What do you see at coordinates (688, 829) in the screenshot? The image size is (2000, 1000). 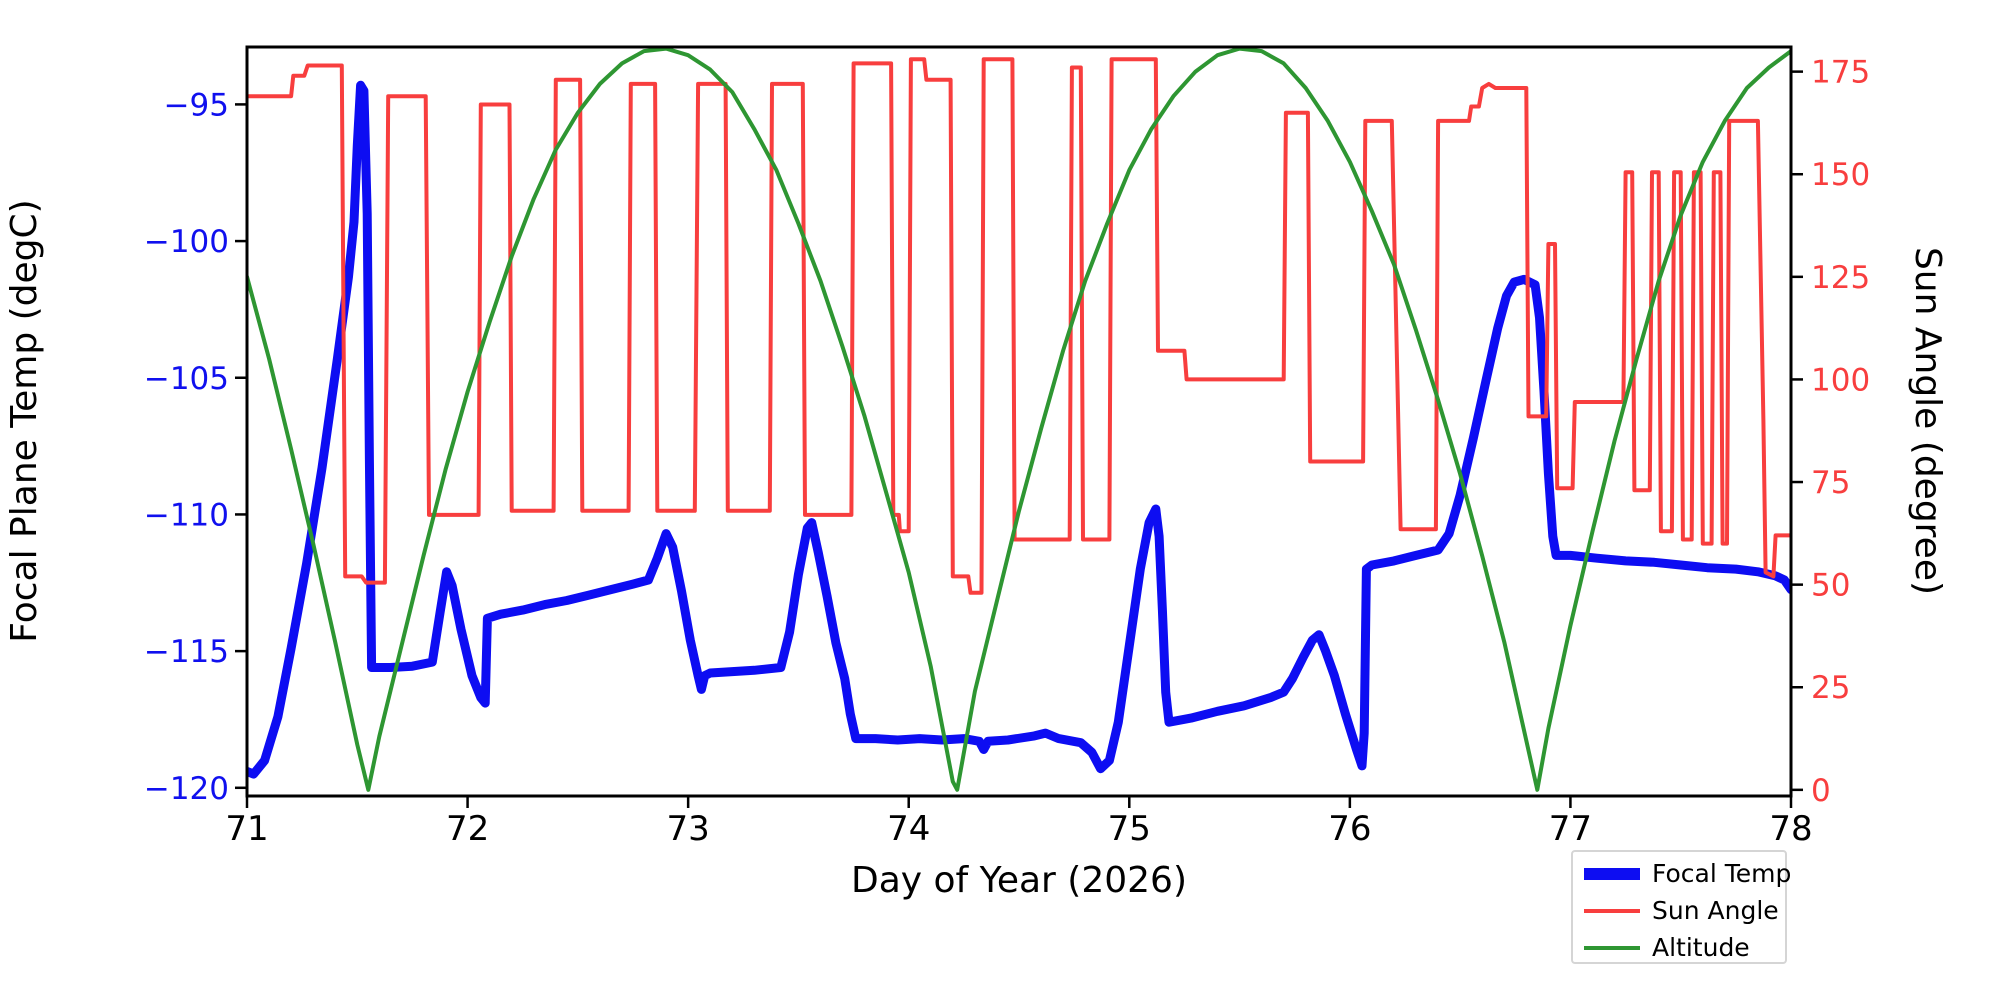 I see `x-tick-label: 73` at bounding box center [688, 829].